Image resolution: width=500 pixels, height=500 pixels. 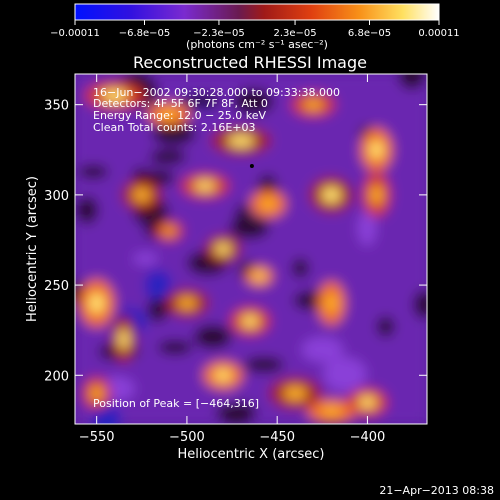 I want to click on x-tick-label: −450, so click(x=277, y=437).